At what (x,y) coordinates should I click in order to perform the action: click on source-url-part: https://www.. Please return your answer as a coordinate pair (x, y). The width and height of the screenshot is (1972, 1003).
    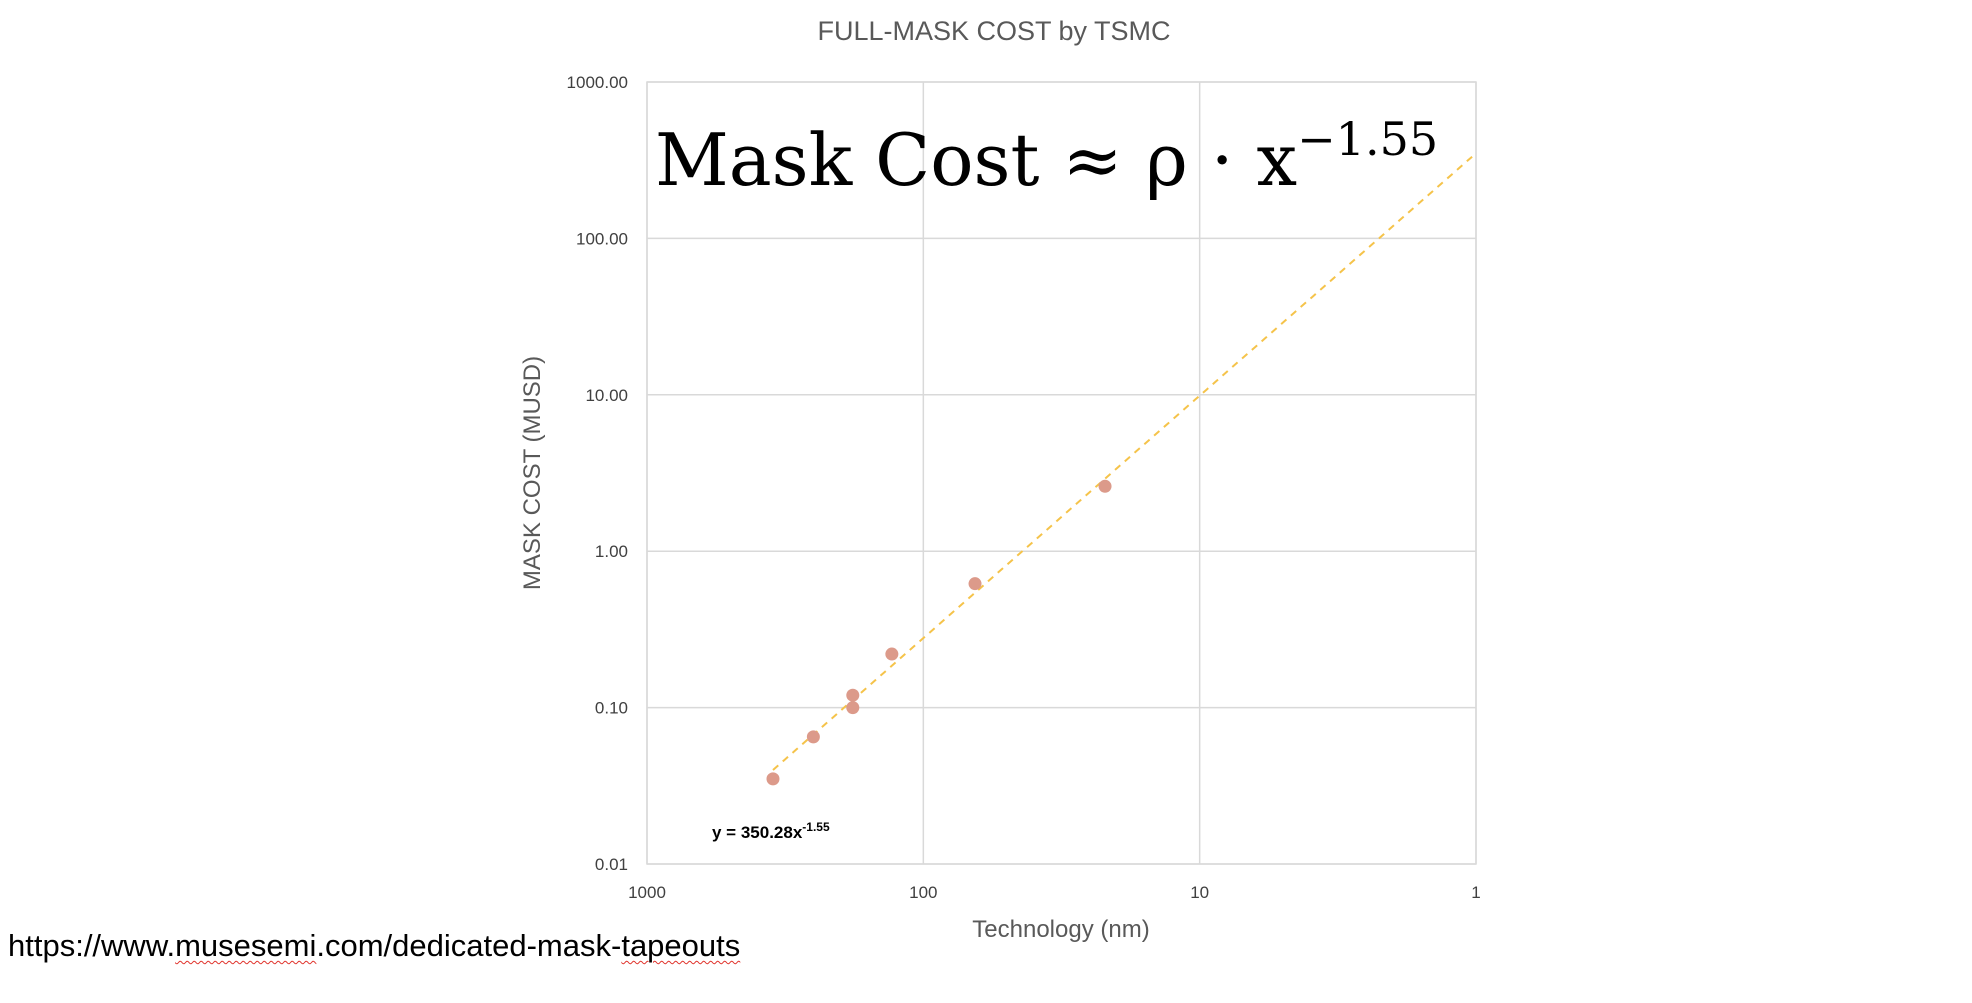
    Looking at the image, I should click on (92, 945).